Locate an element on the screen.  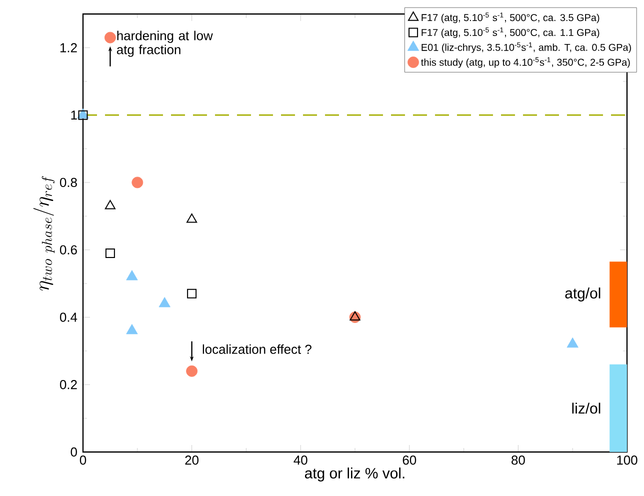
y-tick-label: 0.4 is located at coordinates (69, 317).